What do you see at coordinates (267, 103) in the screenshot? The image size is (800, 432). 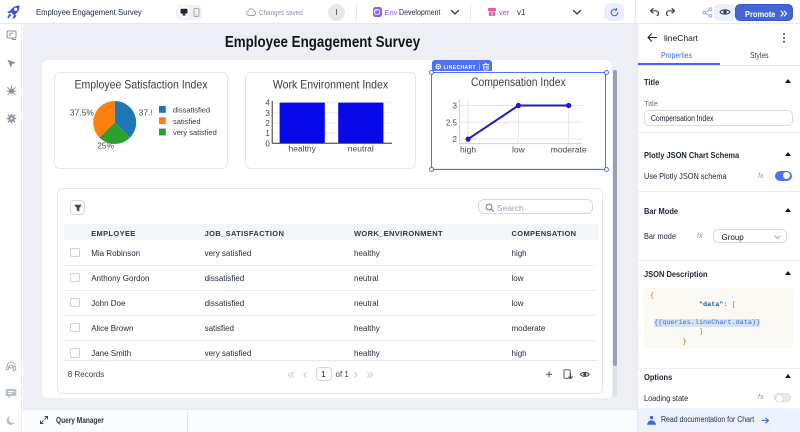 I see `svg-text: 4` at bounding box center [267, 103].